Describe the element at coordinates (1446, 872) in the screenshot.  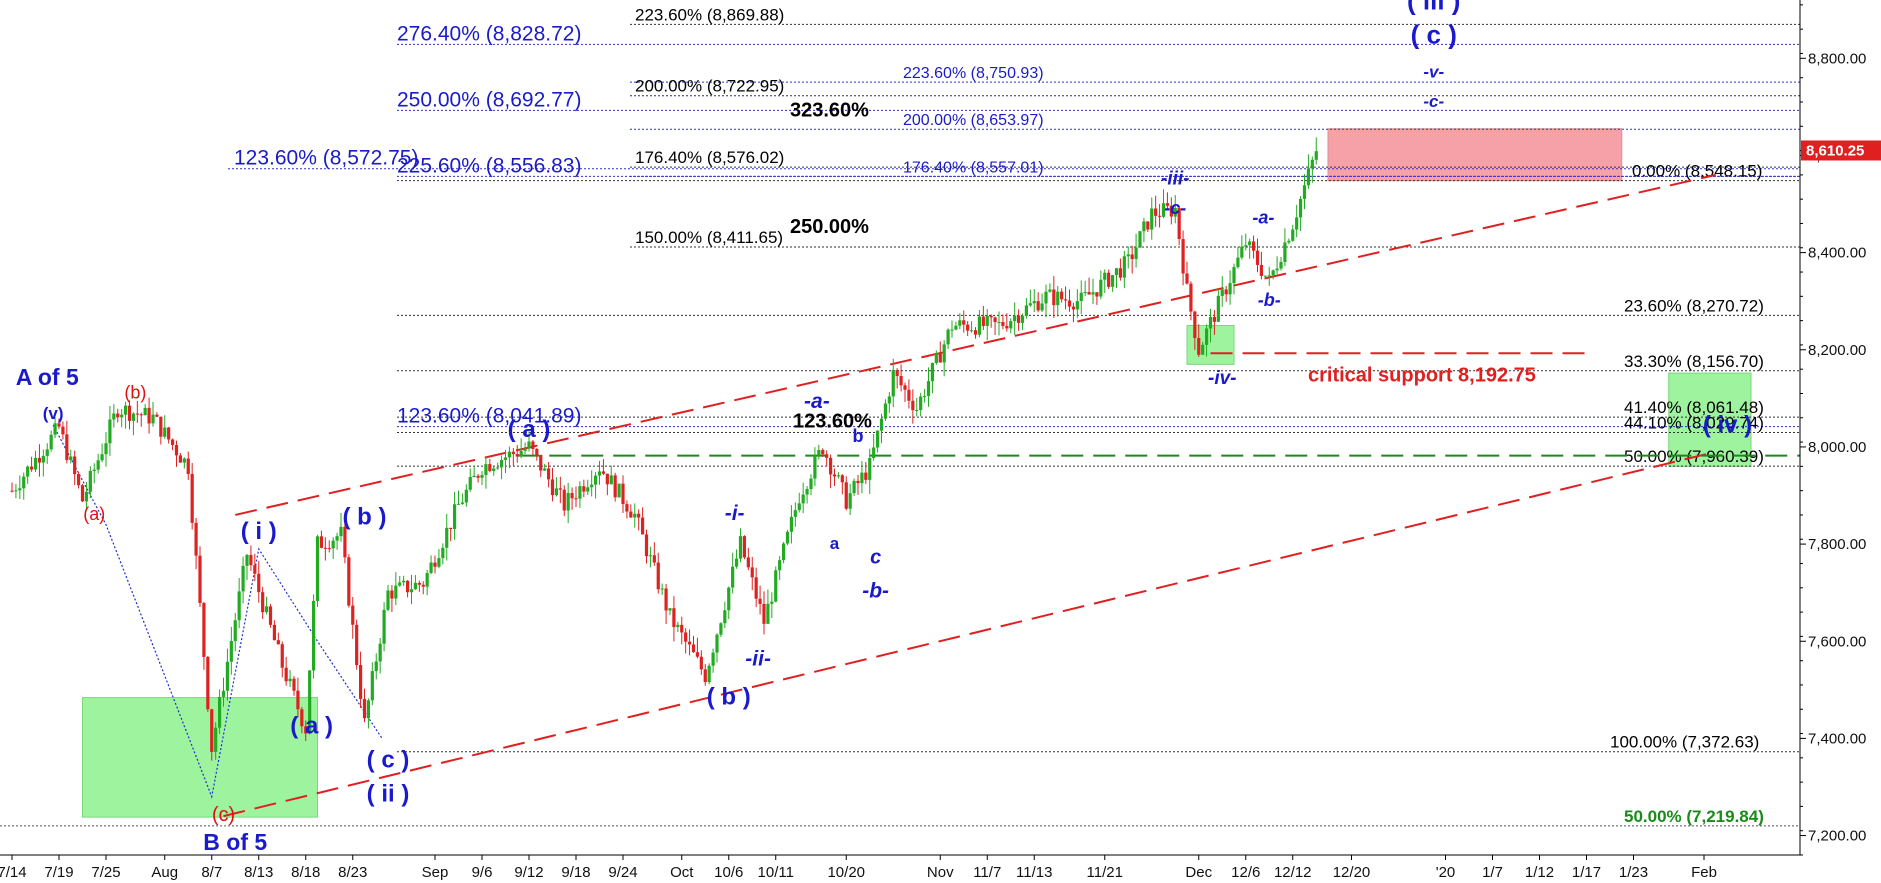
I see `x-tick-label: '20` at that location.